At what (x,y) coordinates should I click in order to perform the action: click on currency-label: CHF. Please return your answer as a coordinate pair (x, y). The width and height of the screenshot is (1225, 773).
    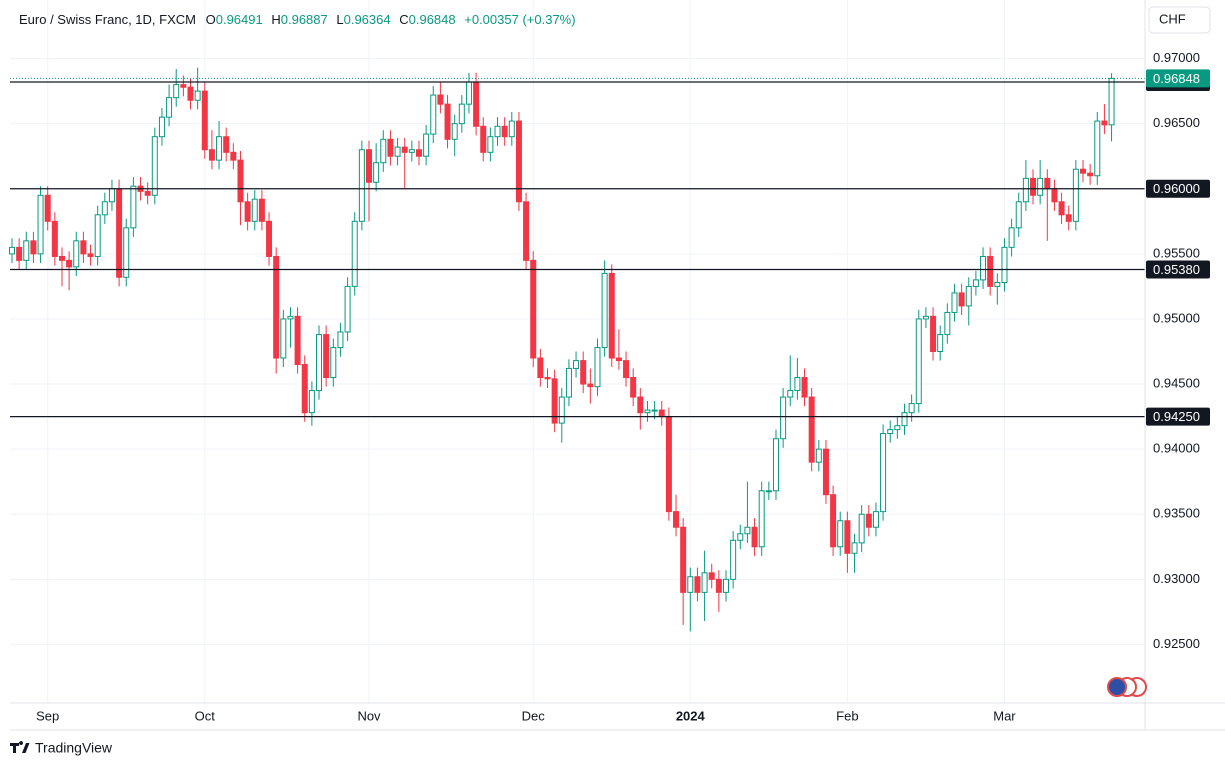
    Looking at the image, I should click on (1172, 18).